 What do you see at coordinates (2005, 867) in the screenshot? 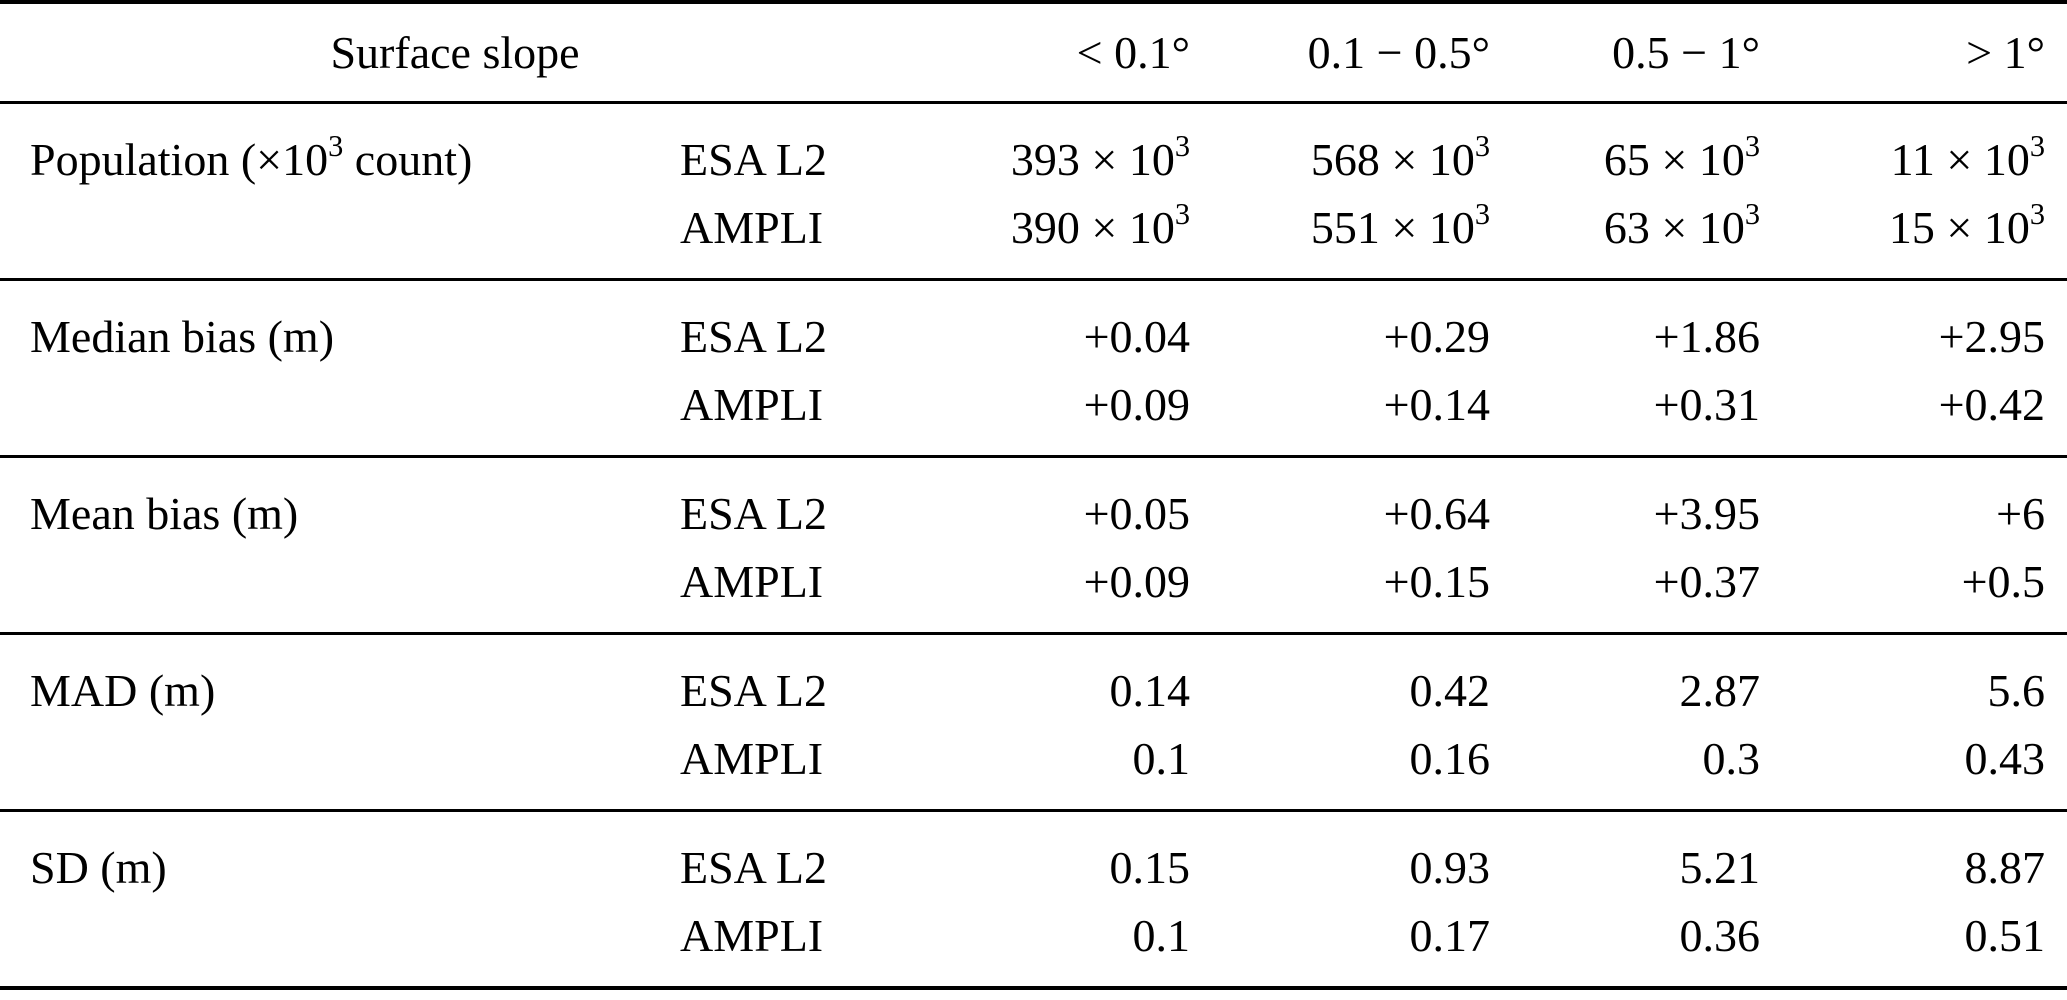
I see `value-cell: 8.87` at bounding box center [2005, 867].